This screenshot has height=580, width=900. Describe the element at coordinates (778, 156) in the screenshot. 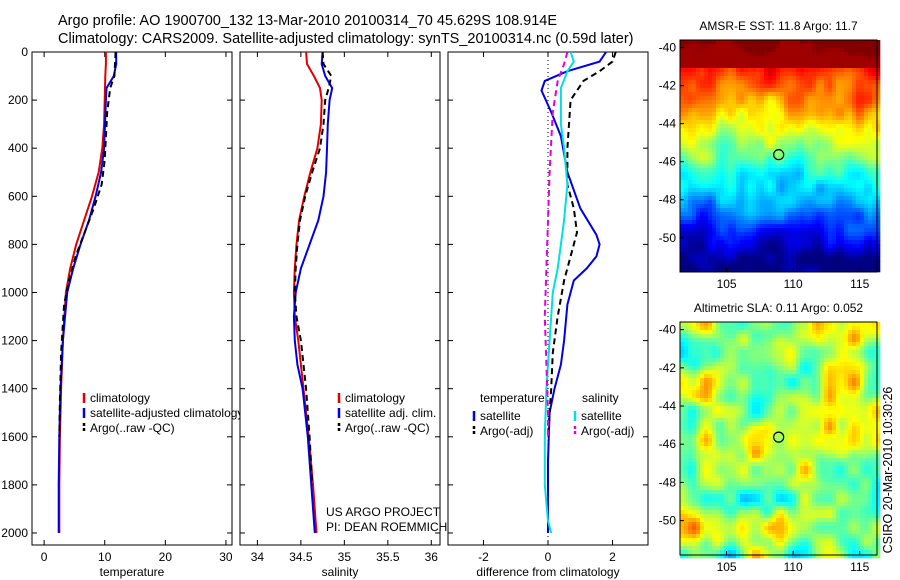

I see `sst_map-frame` at that location.